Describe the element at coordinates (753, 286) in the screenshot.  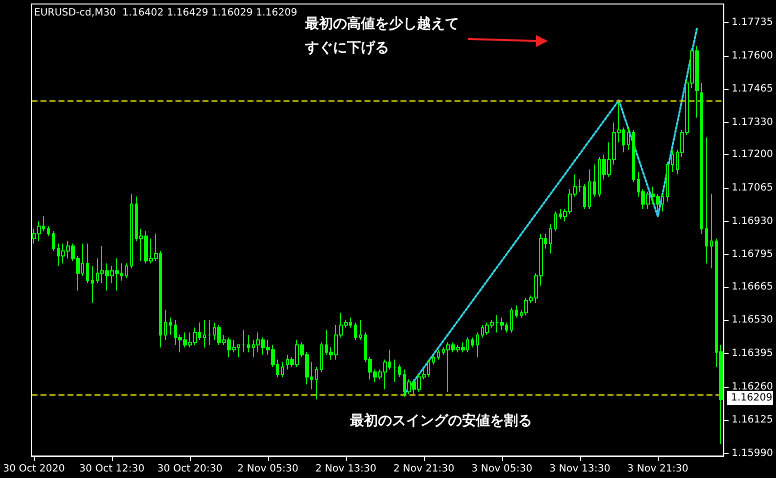
I see `y-tick-label: 1.16665` at that location.